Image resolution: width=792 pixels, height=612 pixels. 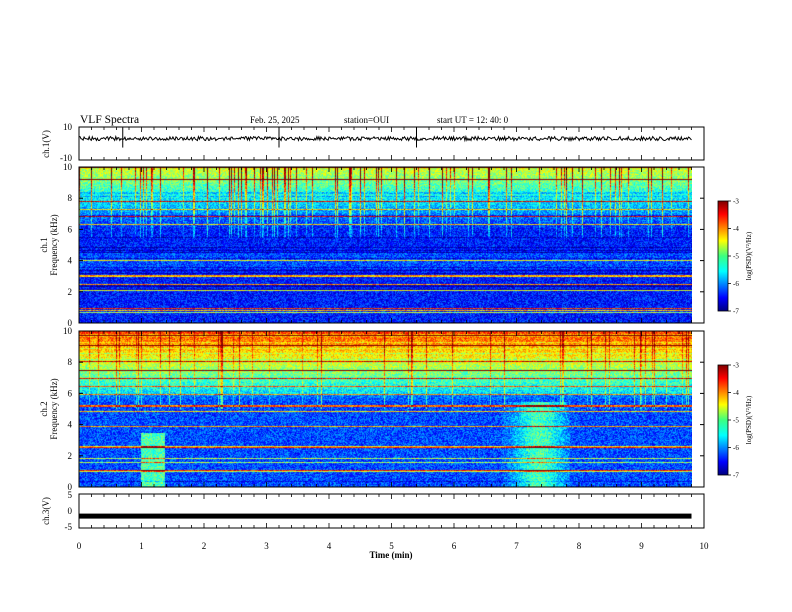 What do you see at coordinates (736, 202) in the screenshot?
I see `ch1-cb-tick-0: -3` at bounding box center [736, 202].